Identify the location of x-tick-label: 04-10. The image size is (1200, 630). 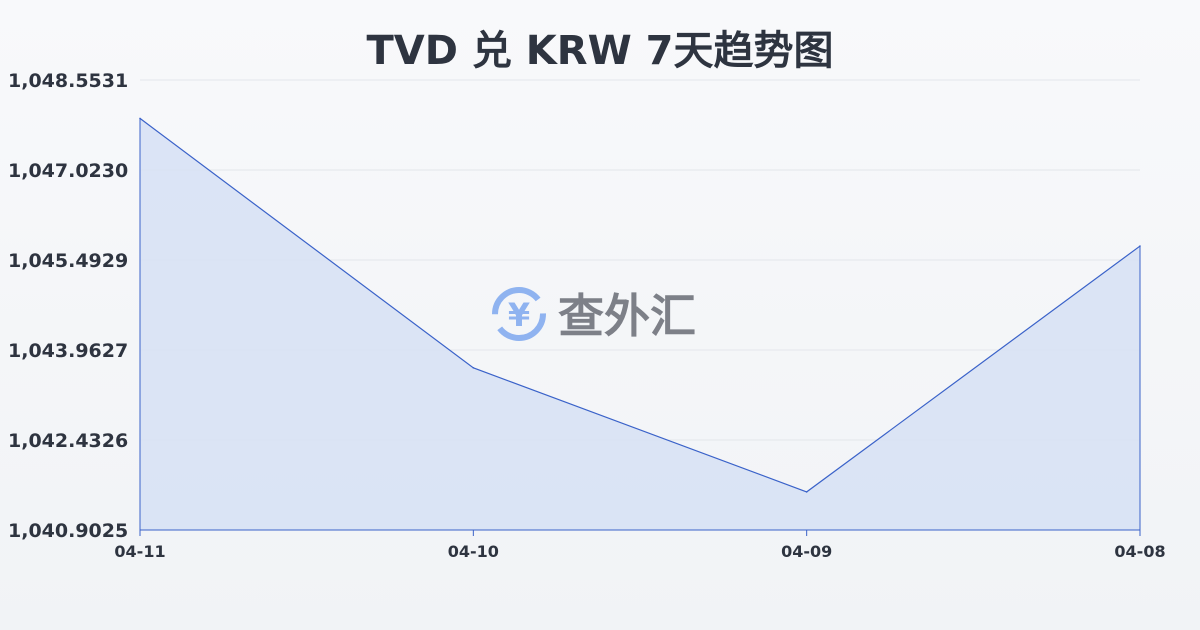
(473, 551).